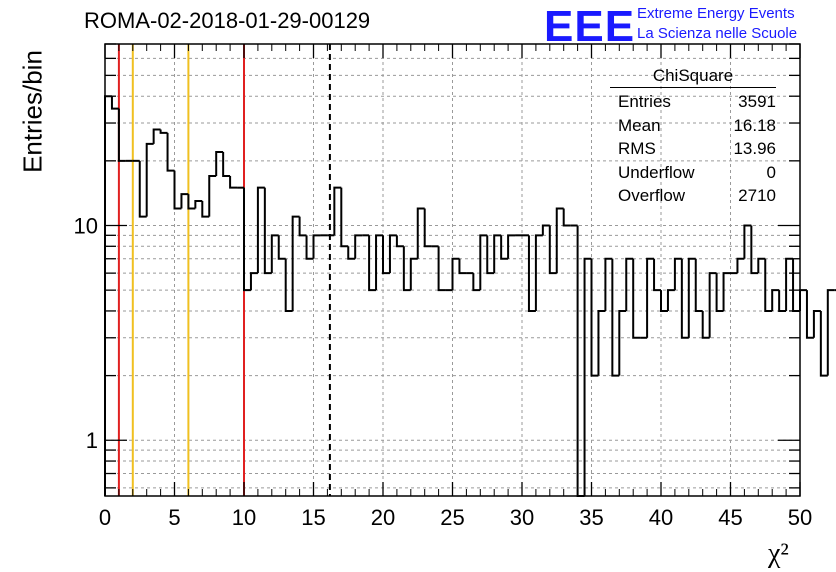  What do you see at coordinates (174, 517) in the screenshot?
I see `x-tick-label: 5` at bounding box center [174, 517].